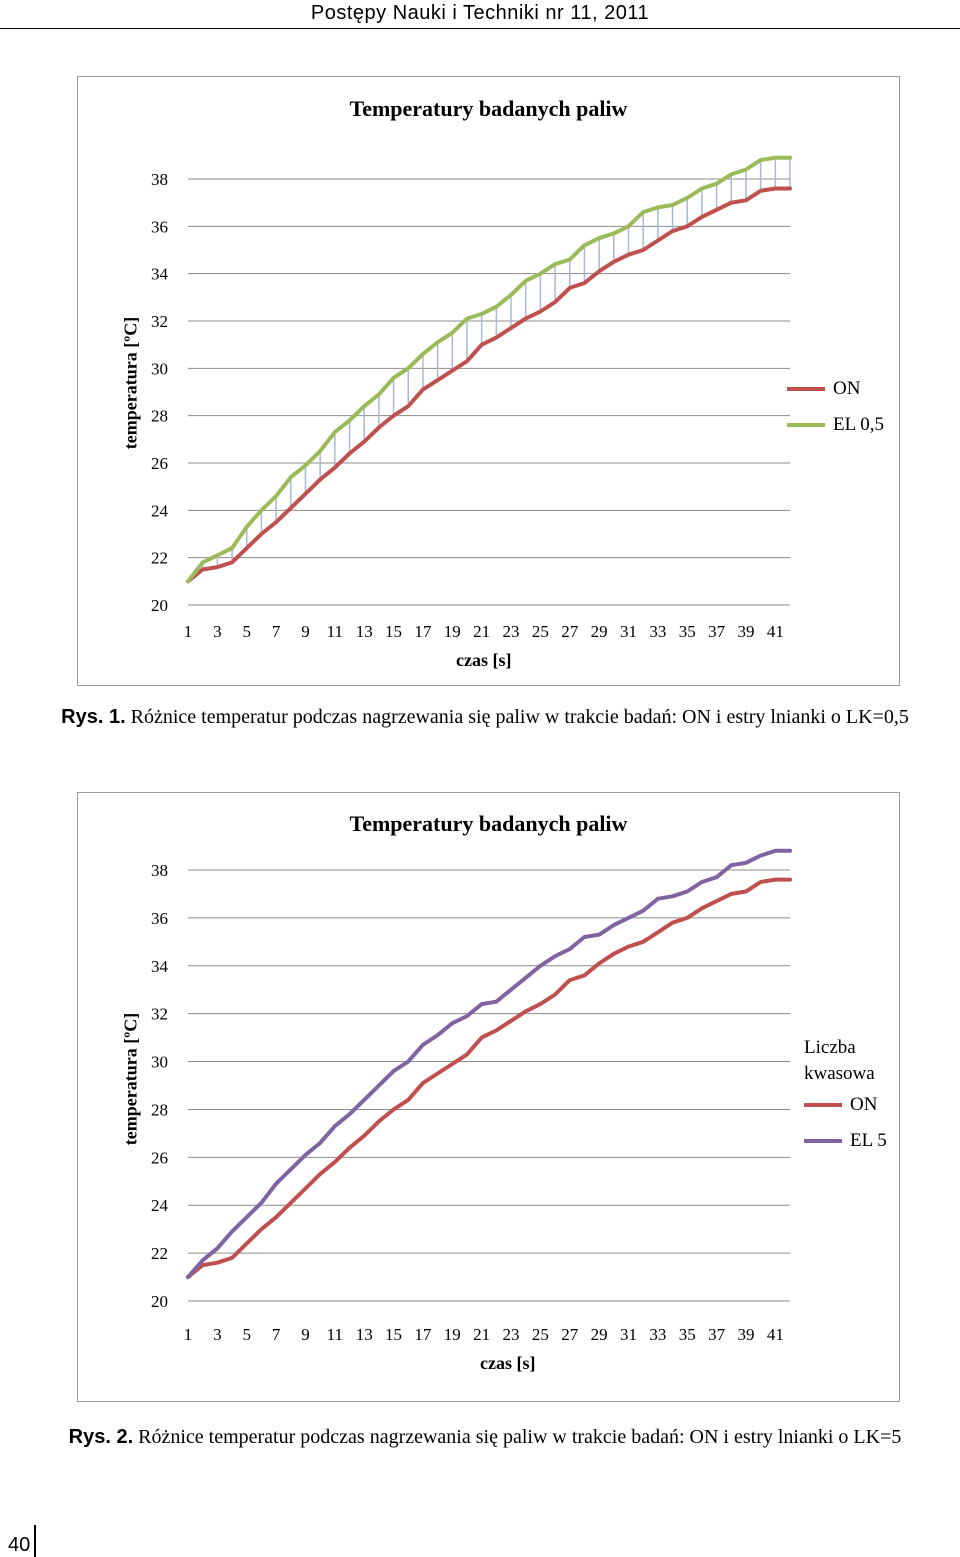  What do you see at coordinates (775, 631) in the screenshot?
I see `chart-1-x-tick-label: 41` at bounding box center [775, 631].